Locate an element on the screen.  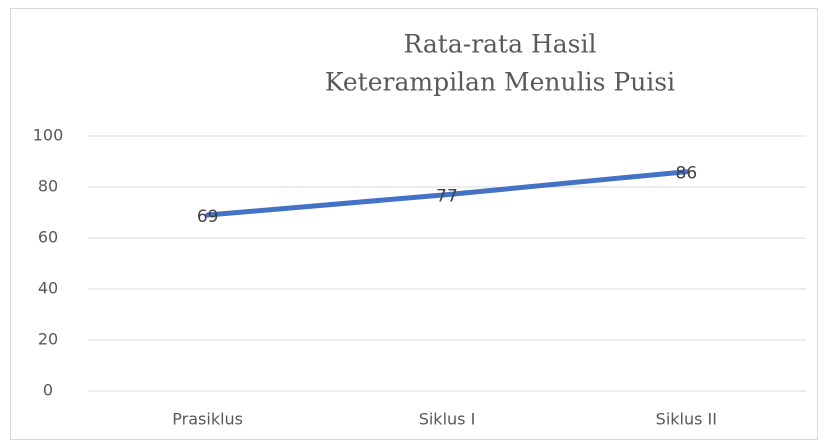
data-label: 77 is located at coordinates (447, 197).